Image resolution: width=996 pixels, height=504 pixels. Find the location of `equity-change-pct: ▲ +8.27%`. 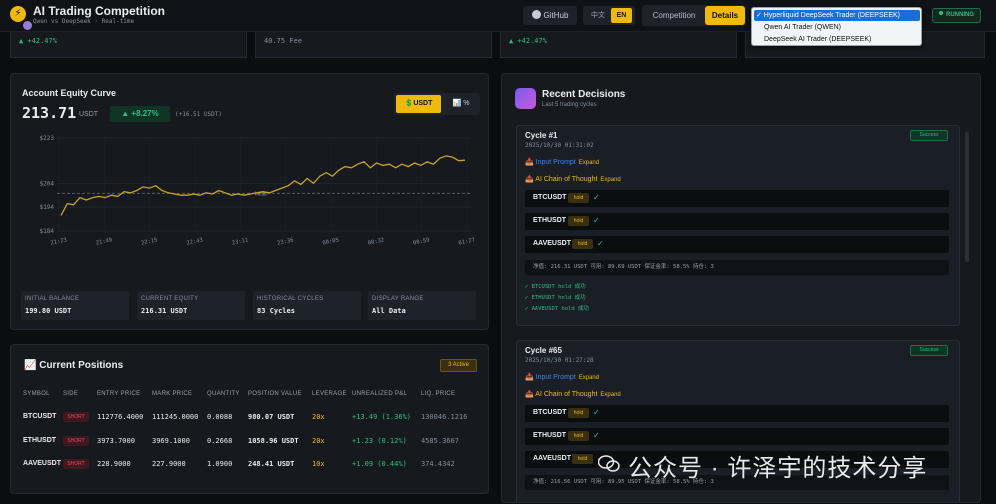

equity-change-pct: ▲ +8.27% is located at coordinates (140, 114).